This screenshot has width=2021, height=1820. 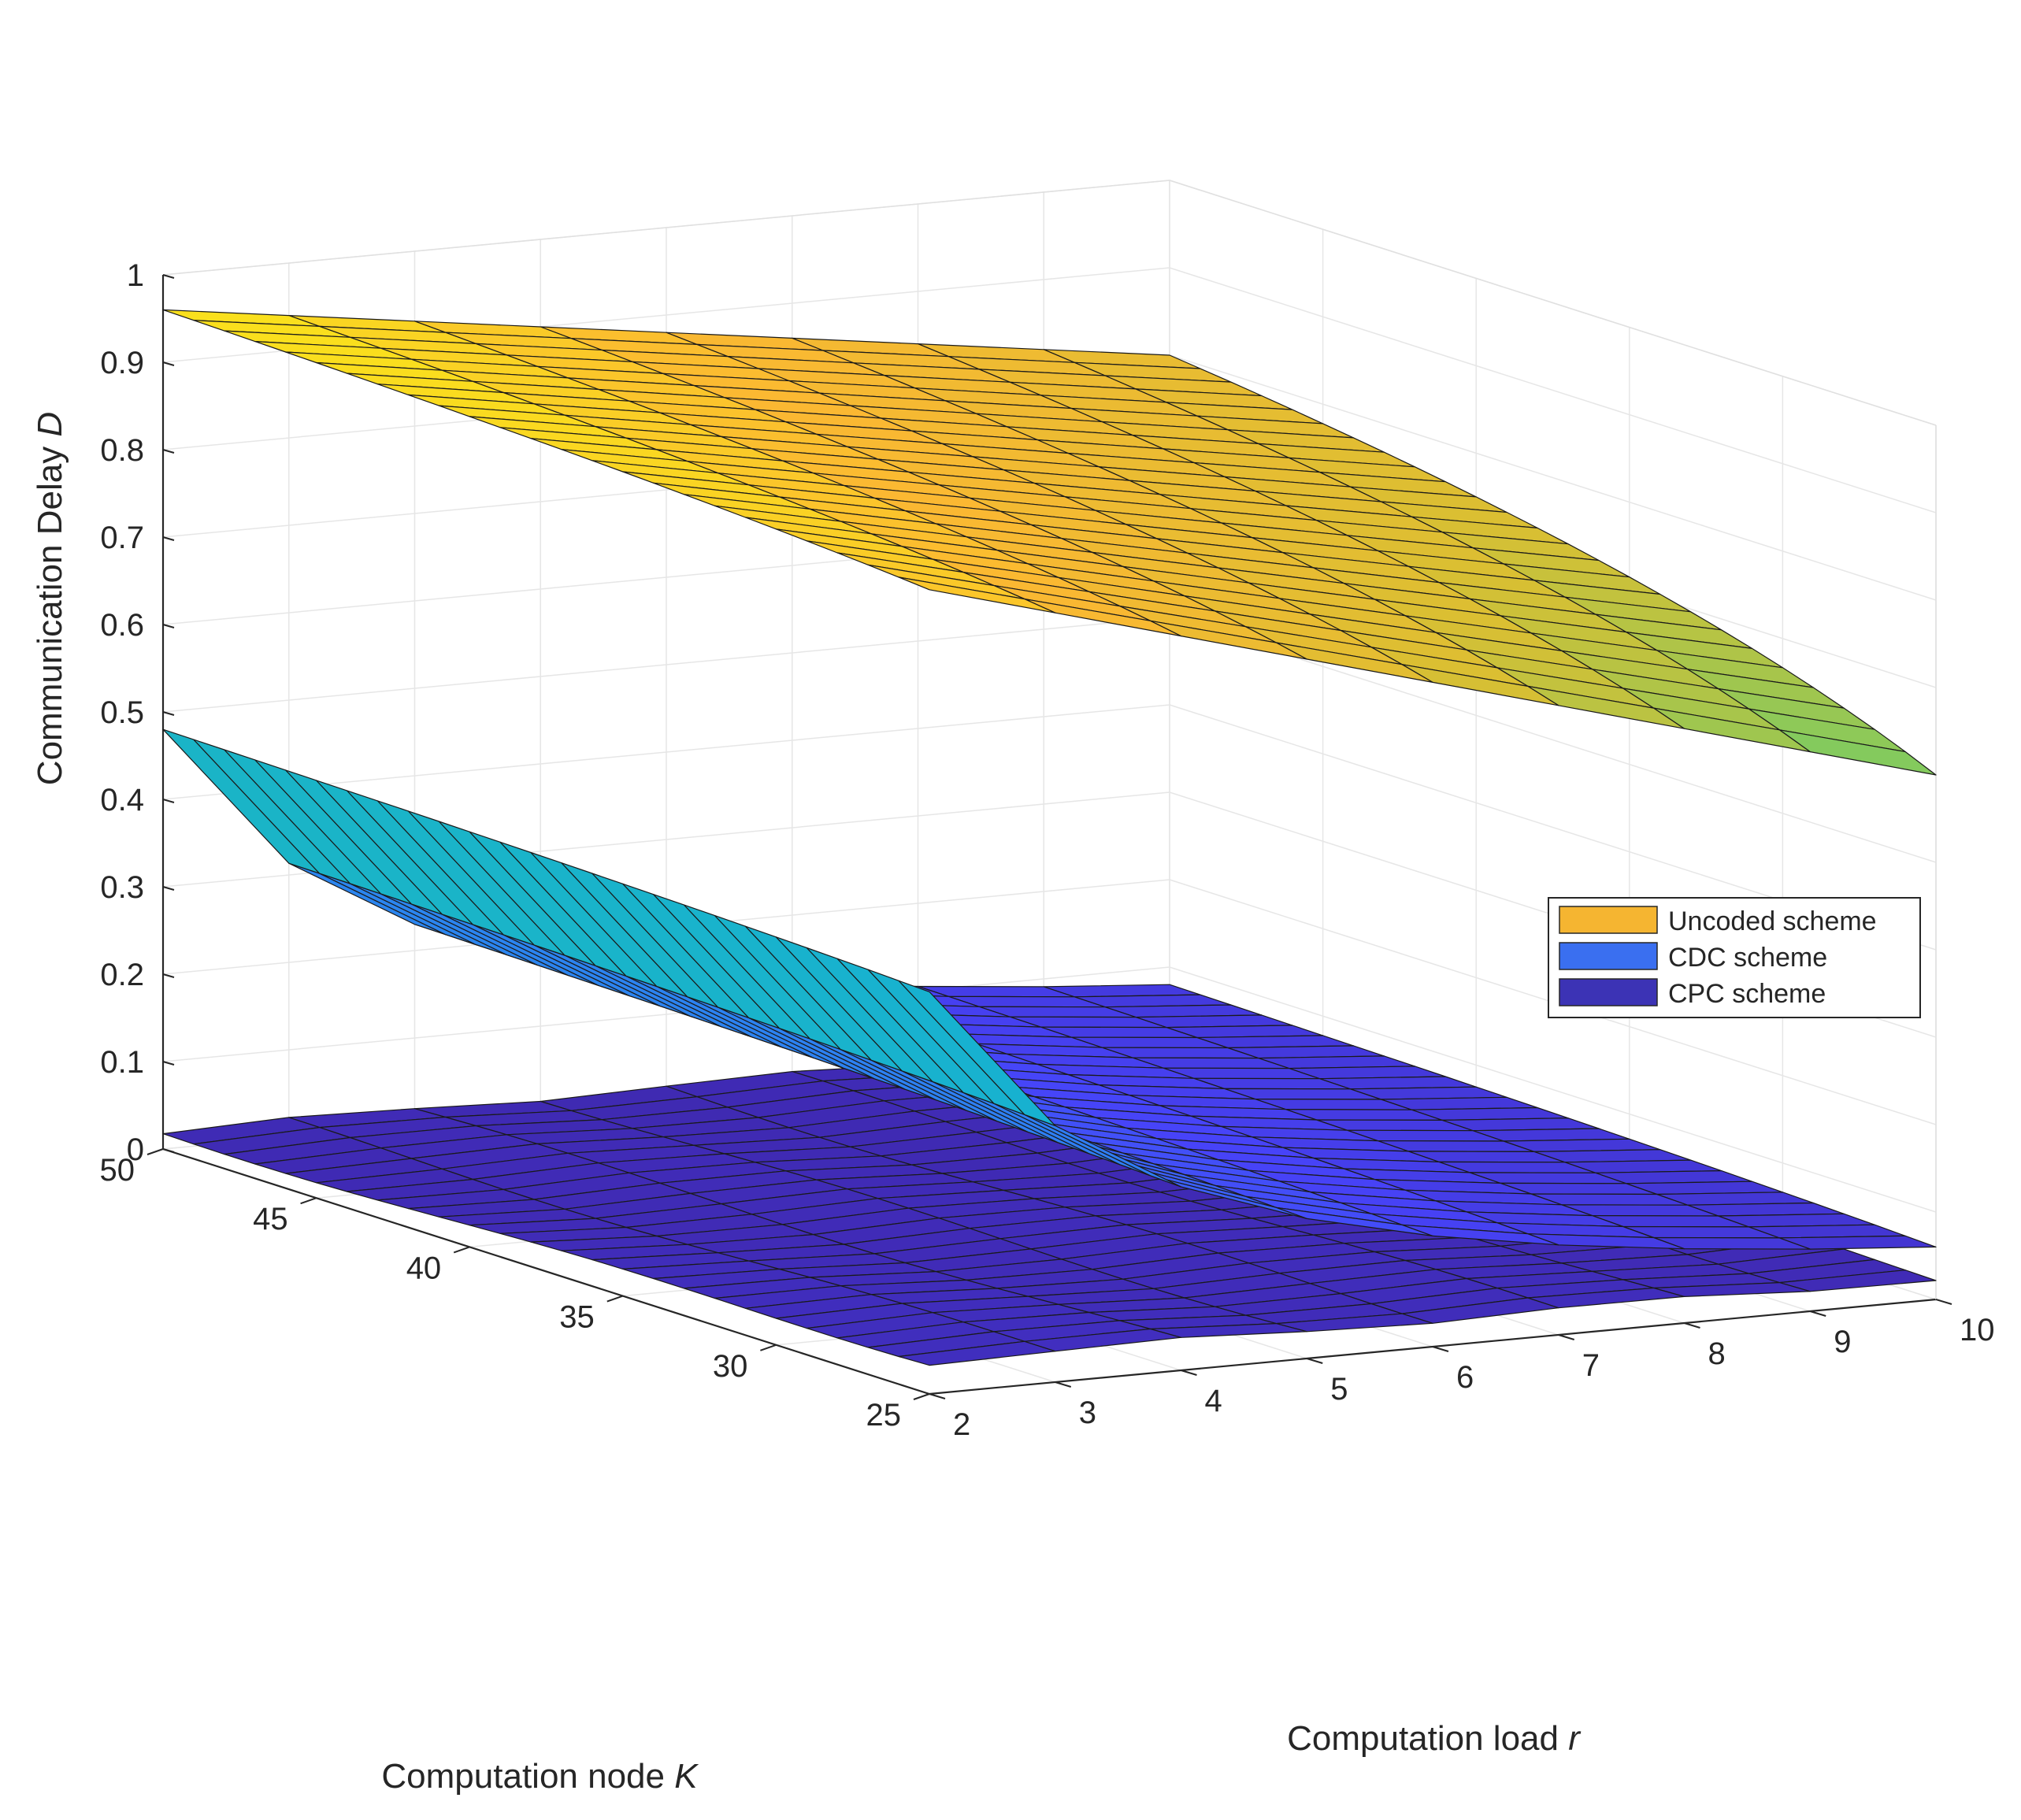 I want to click on legend: Uncoded scheme CDC scheme CPC scheme, so click(x=1734, y=957).